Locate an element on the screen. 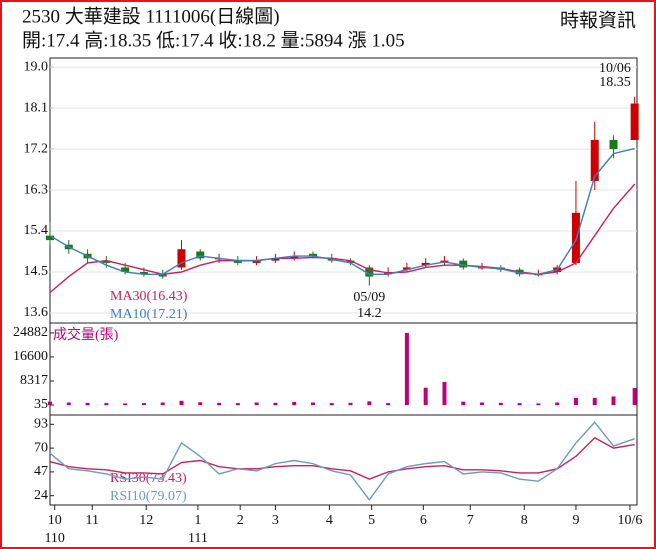  year-label: 110 is located at coordinates (54, 538).